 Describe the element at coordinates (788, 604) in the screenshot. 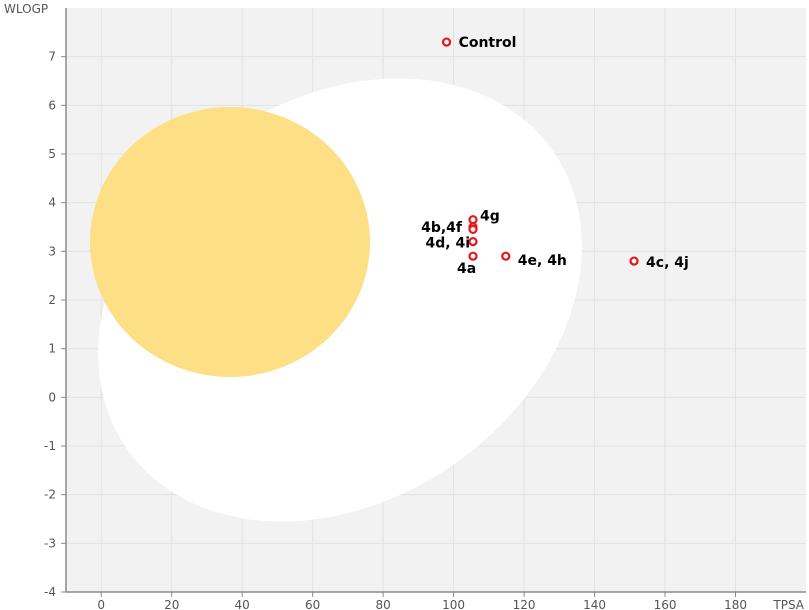

I see `x-axis-title: TPSA` at that location.